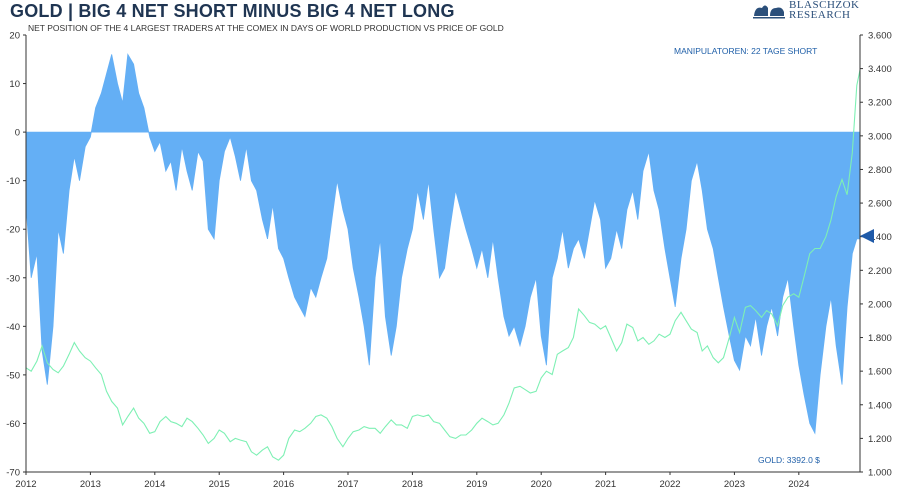 This screenshot has height=495, width=900. Describe the element at coordinates (745, 51) in the screenshot. I see `manipulator-annotation: MANIPULATOREN: 22 TAGE SHORT` at that location.